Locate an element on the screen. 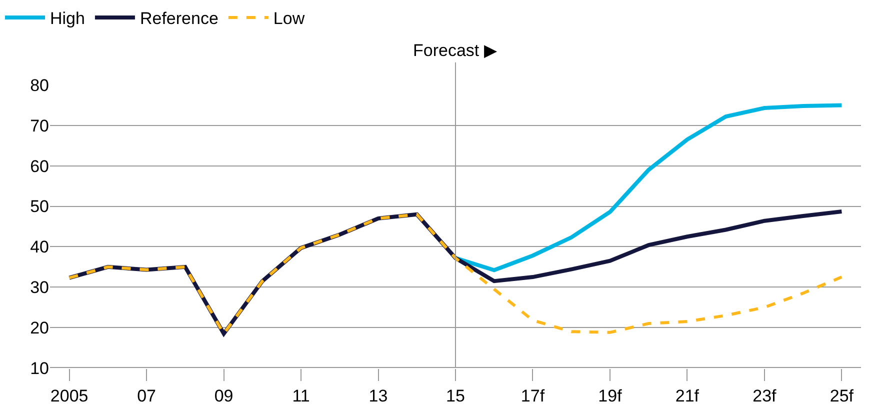 Image resolution: width=881 pixels, height=417 pixels. x-tick-label: 23f is located at coordinates (764, 396).